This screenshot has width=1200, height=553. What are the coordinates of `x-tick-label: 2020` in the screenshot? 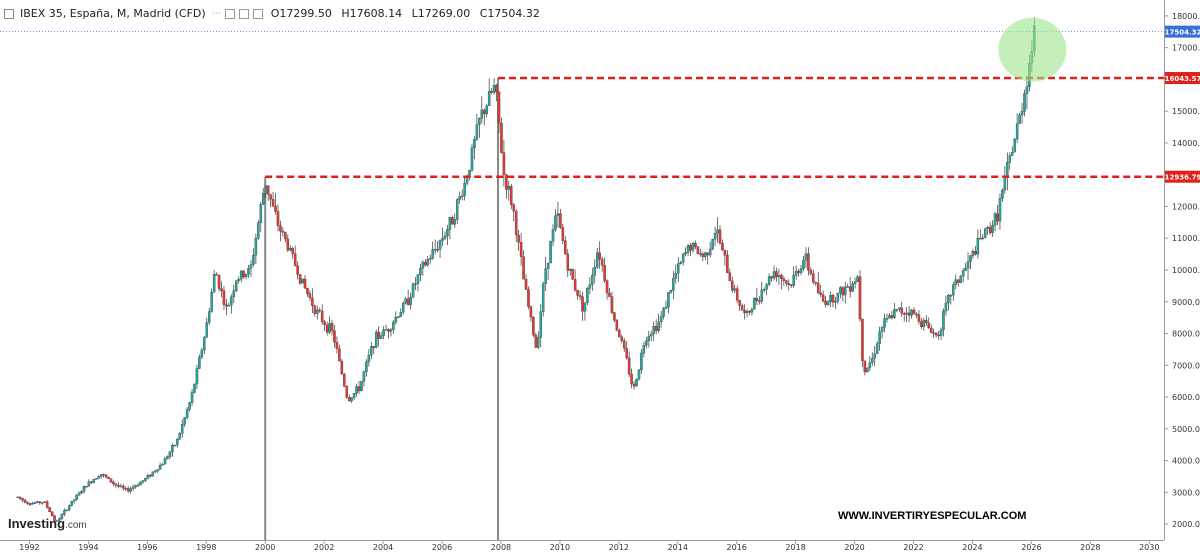 It's located at (854, 547).